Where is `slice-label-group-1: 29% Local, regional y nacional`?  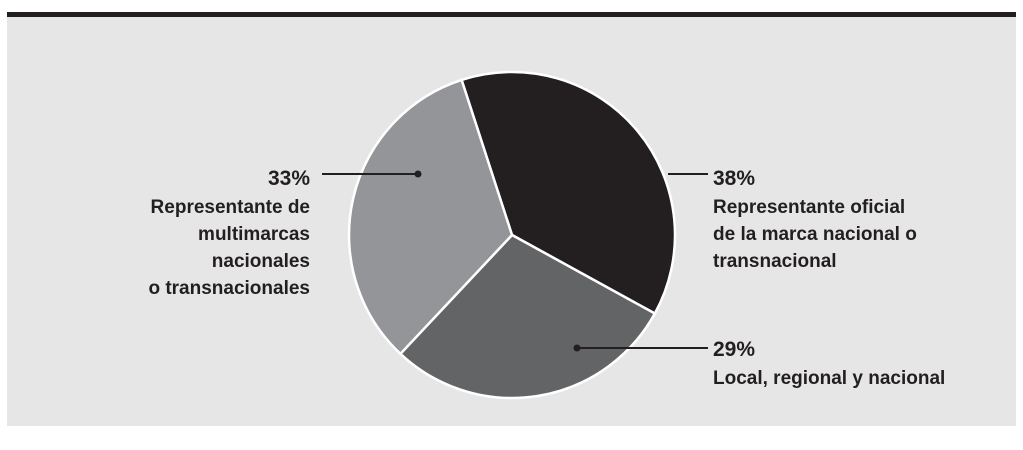 slice-label-group-1: 29% Local, regional y nacional is located at coordinates (829, 363).